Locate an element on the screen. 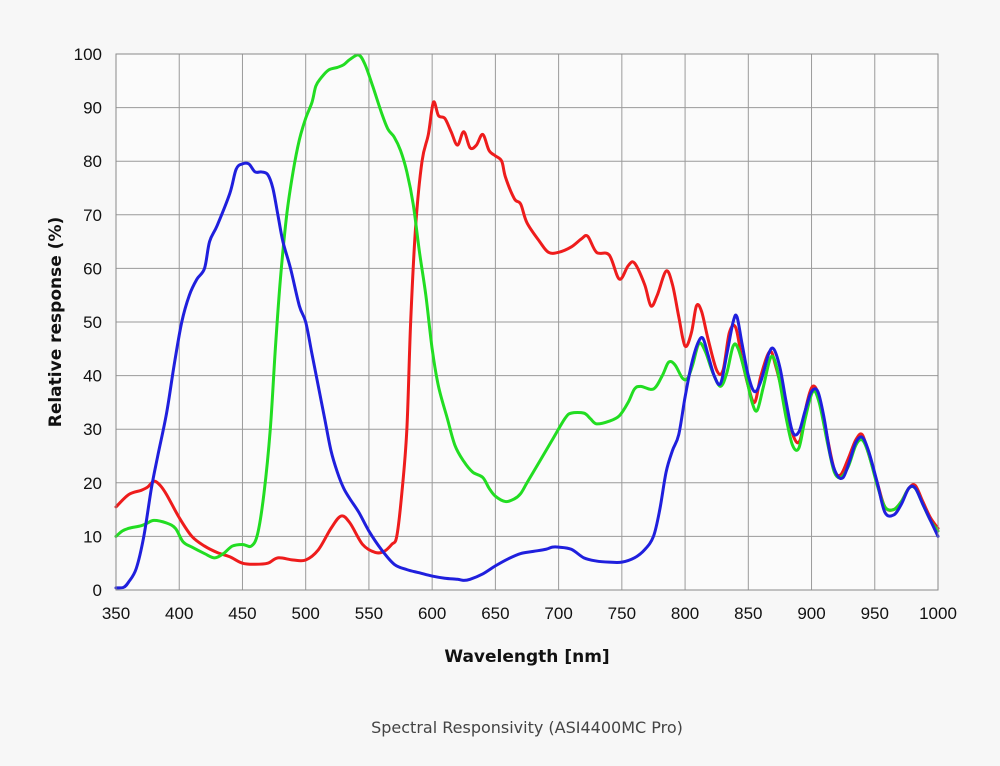  x-tick-label: 400 is located at coordinates (179, 613).